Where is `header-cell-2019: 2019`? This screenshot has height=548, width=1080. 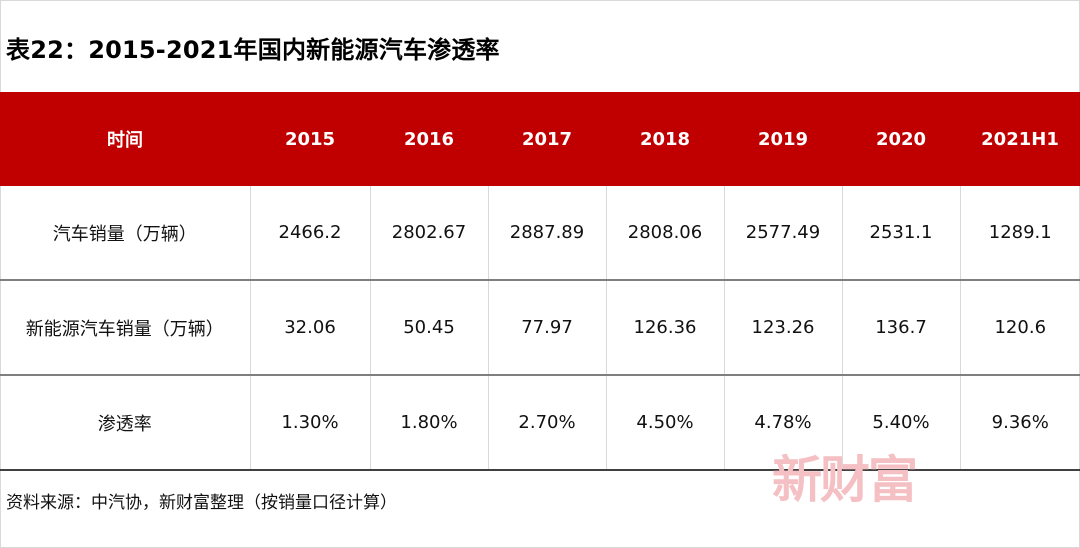
header-cell-2019: 2019 is located at coordinates (783, 139).